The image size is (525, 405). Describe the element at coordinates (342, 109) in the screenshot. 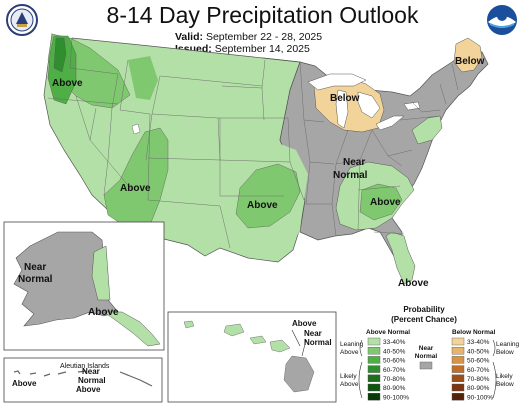

I see `lake-michigan` at that location.